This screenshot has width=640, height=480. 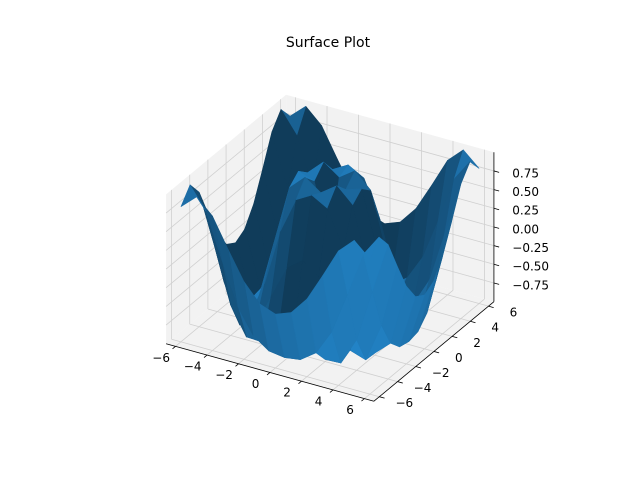 What do you see at coordinates (530, 285) in the screenshot?
I see `z-tick-label: −0.75` at bounding box center [530, 285].